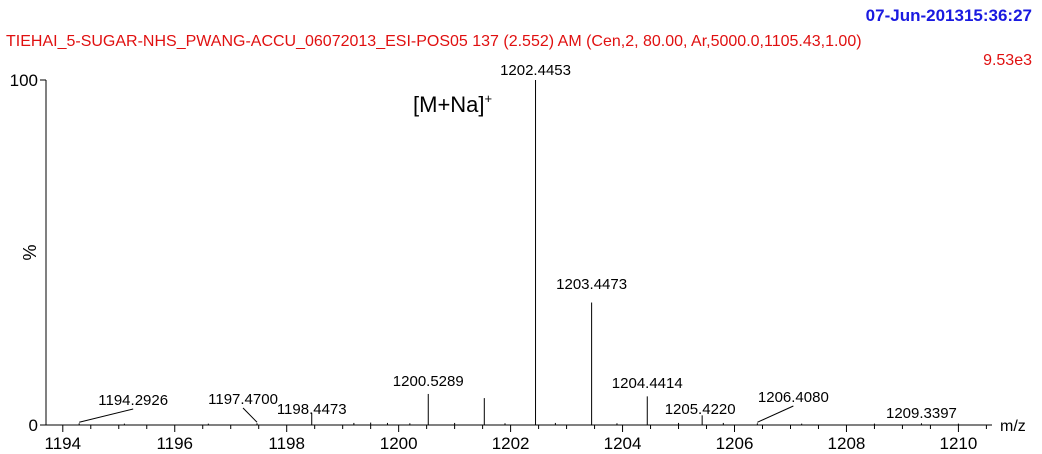 The width and height of the screenshot is (1042, 454). What do you see at coordinates (959, 443) in the screenshot?
I see `x-tick-label: 1210` at bounding box center [959, 443].